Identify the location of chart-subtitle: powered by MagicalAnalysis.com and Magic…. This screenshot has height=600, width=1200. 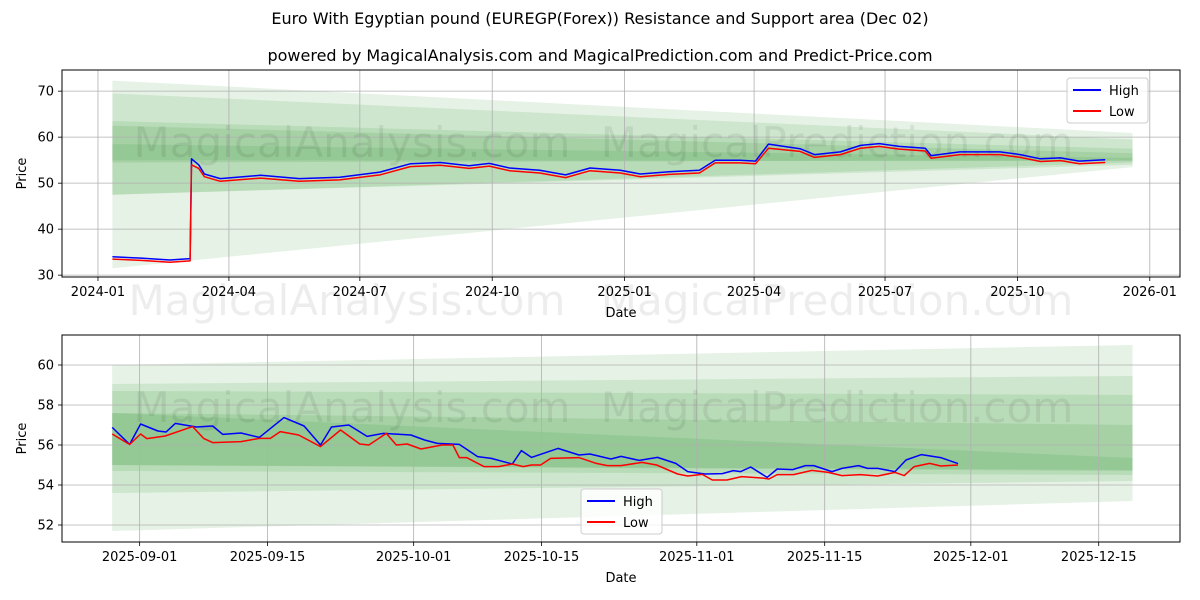
(600, 55).